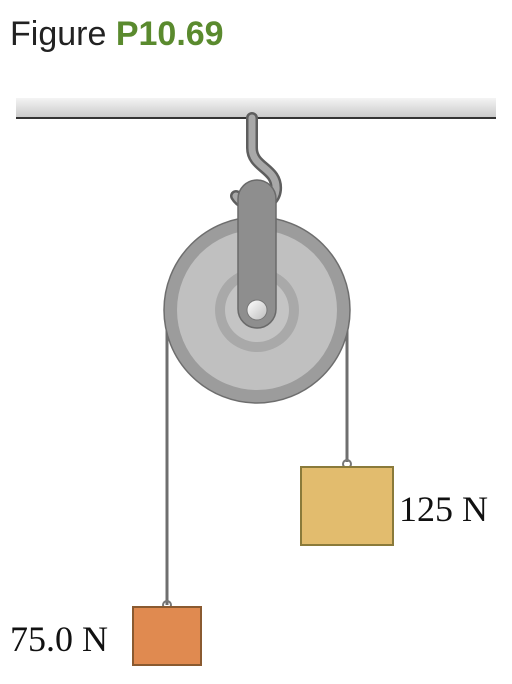  Describe the element at coordinates (443, 509) in the screenshot. I see `mass-label-right: 125 N` at that location.